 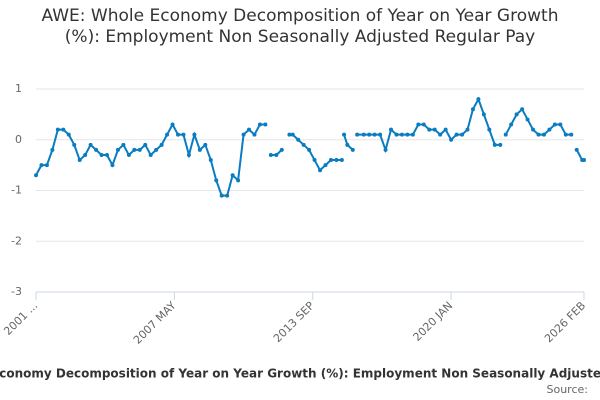 What do you see at coordinates (433, 321) in the screenshot?
I see `x-tick-label: 2020 JAN` at bounding box center [433, 321].